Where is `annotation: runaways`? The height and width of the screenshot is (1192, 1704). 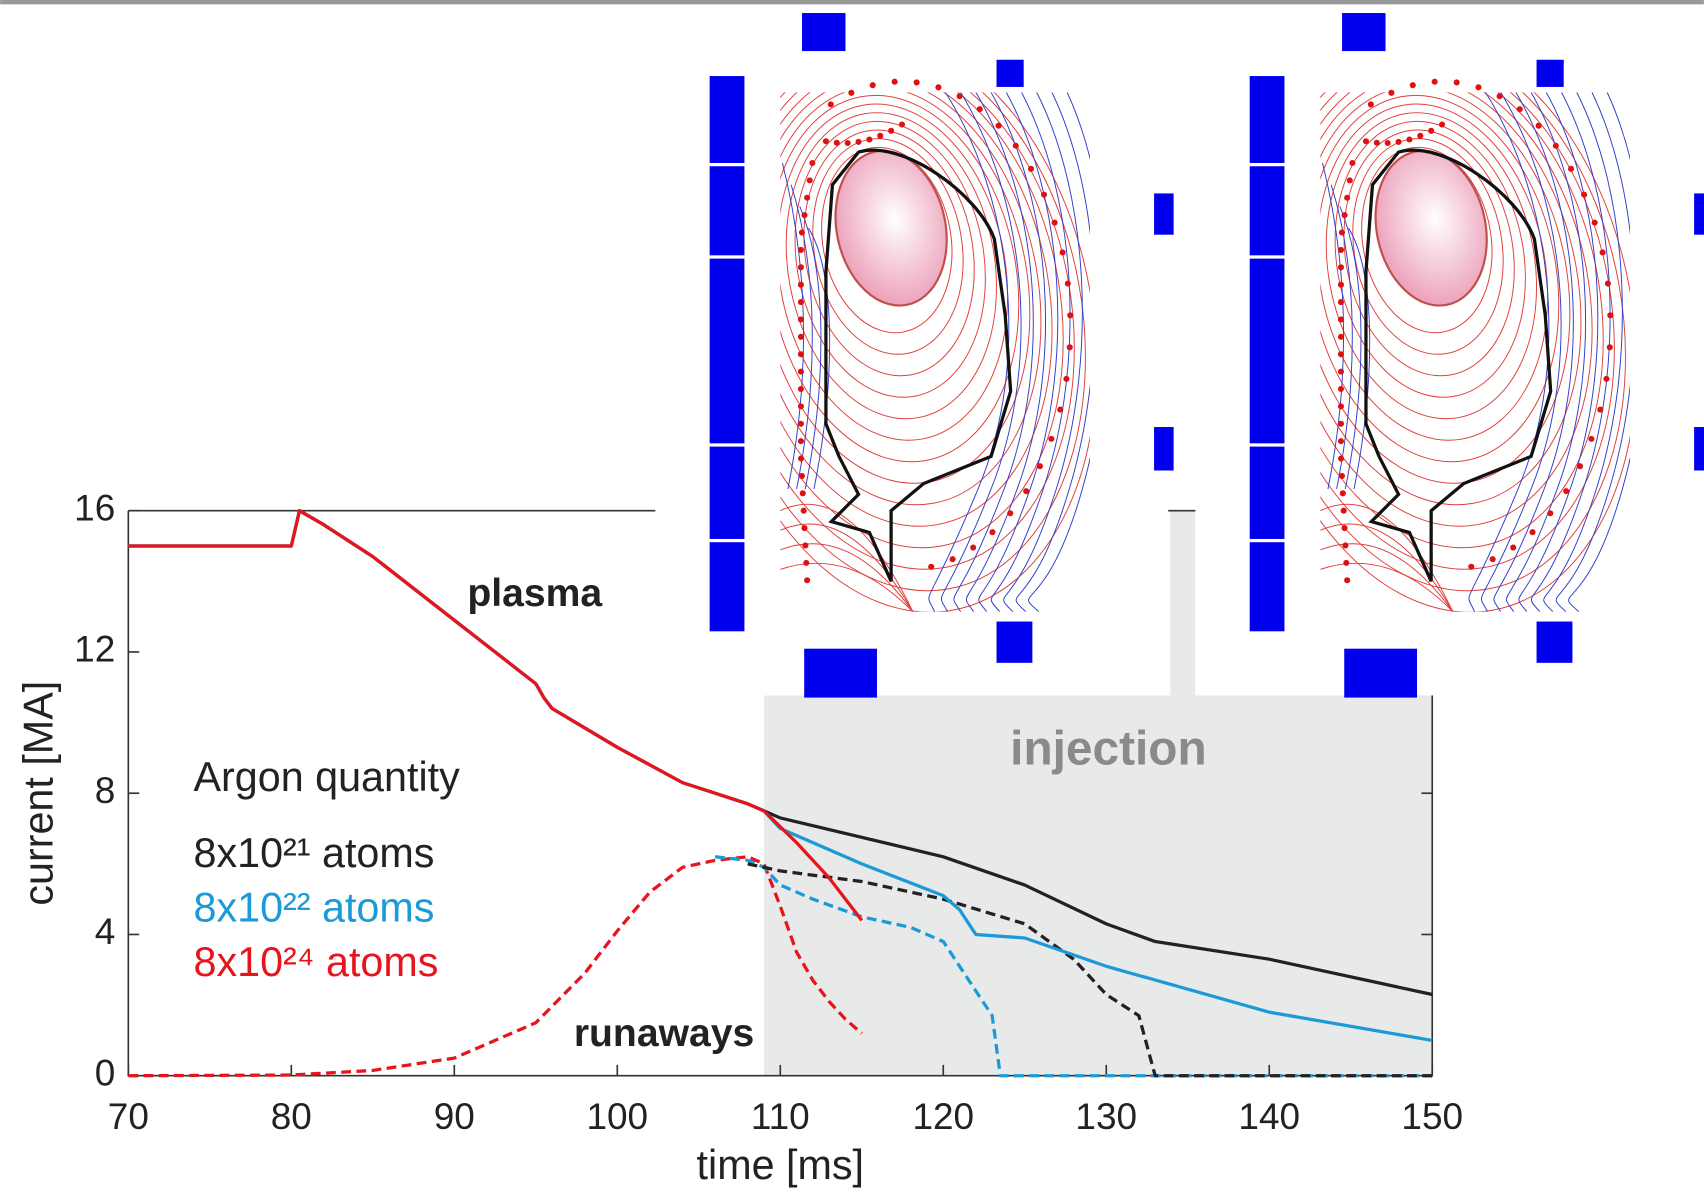 annotation: runaways is located at coordinates (664, 1033).